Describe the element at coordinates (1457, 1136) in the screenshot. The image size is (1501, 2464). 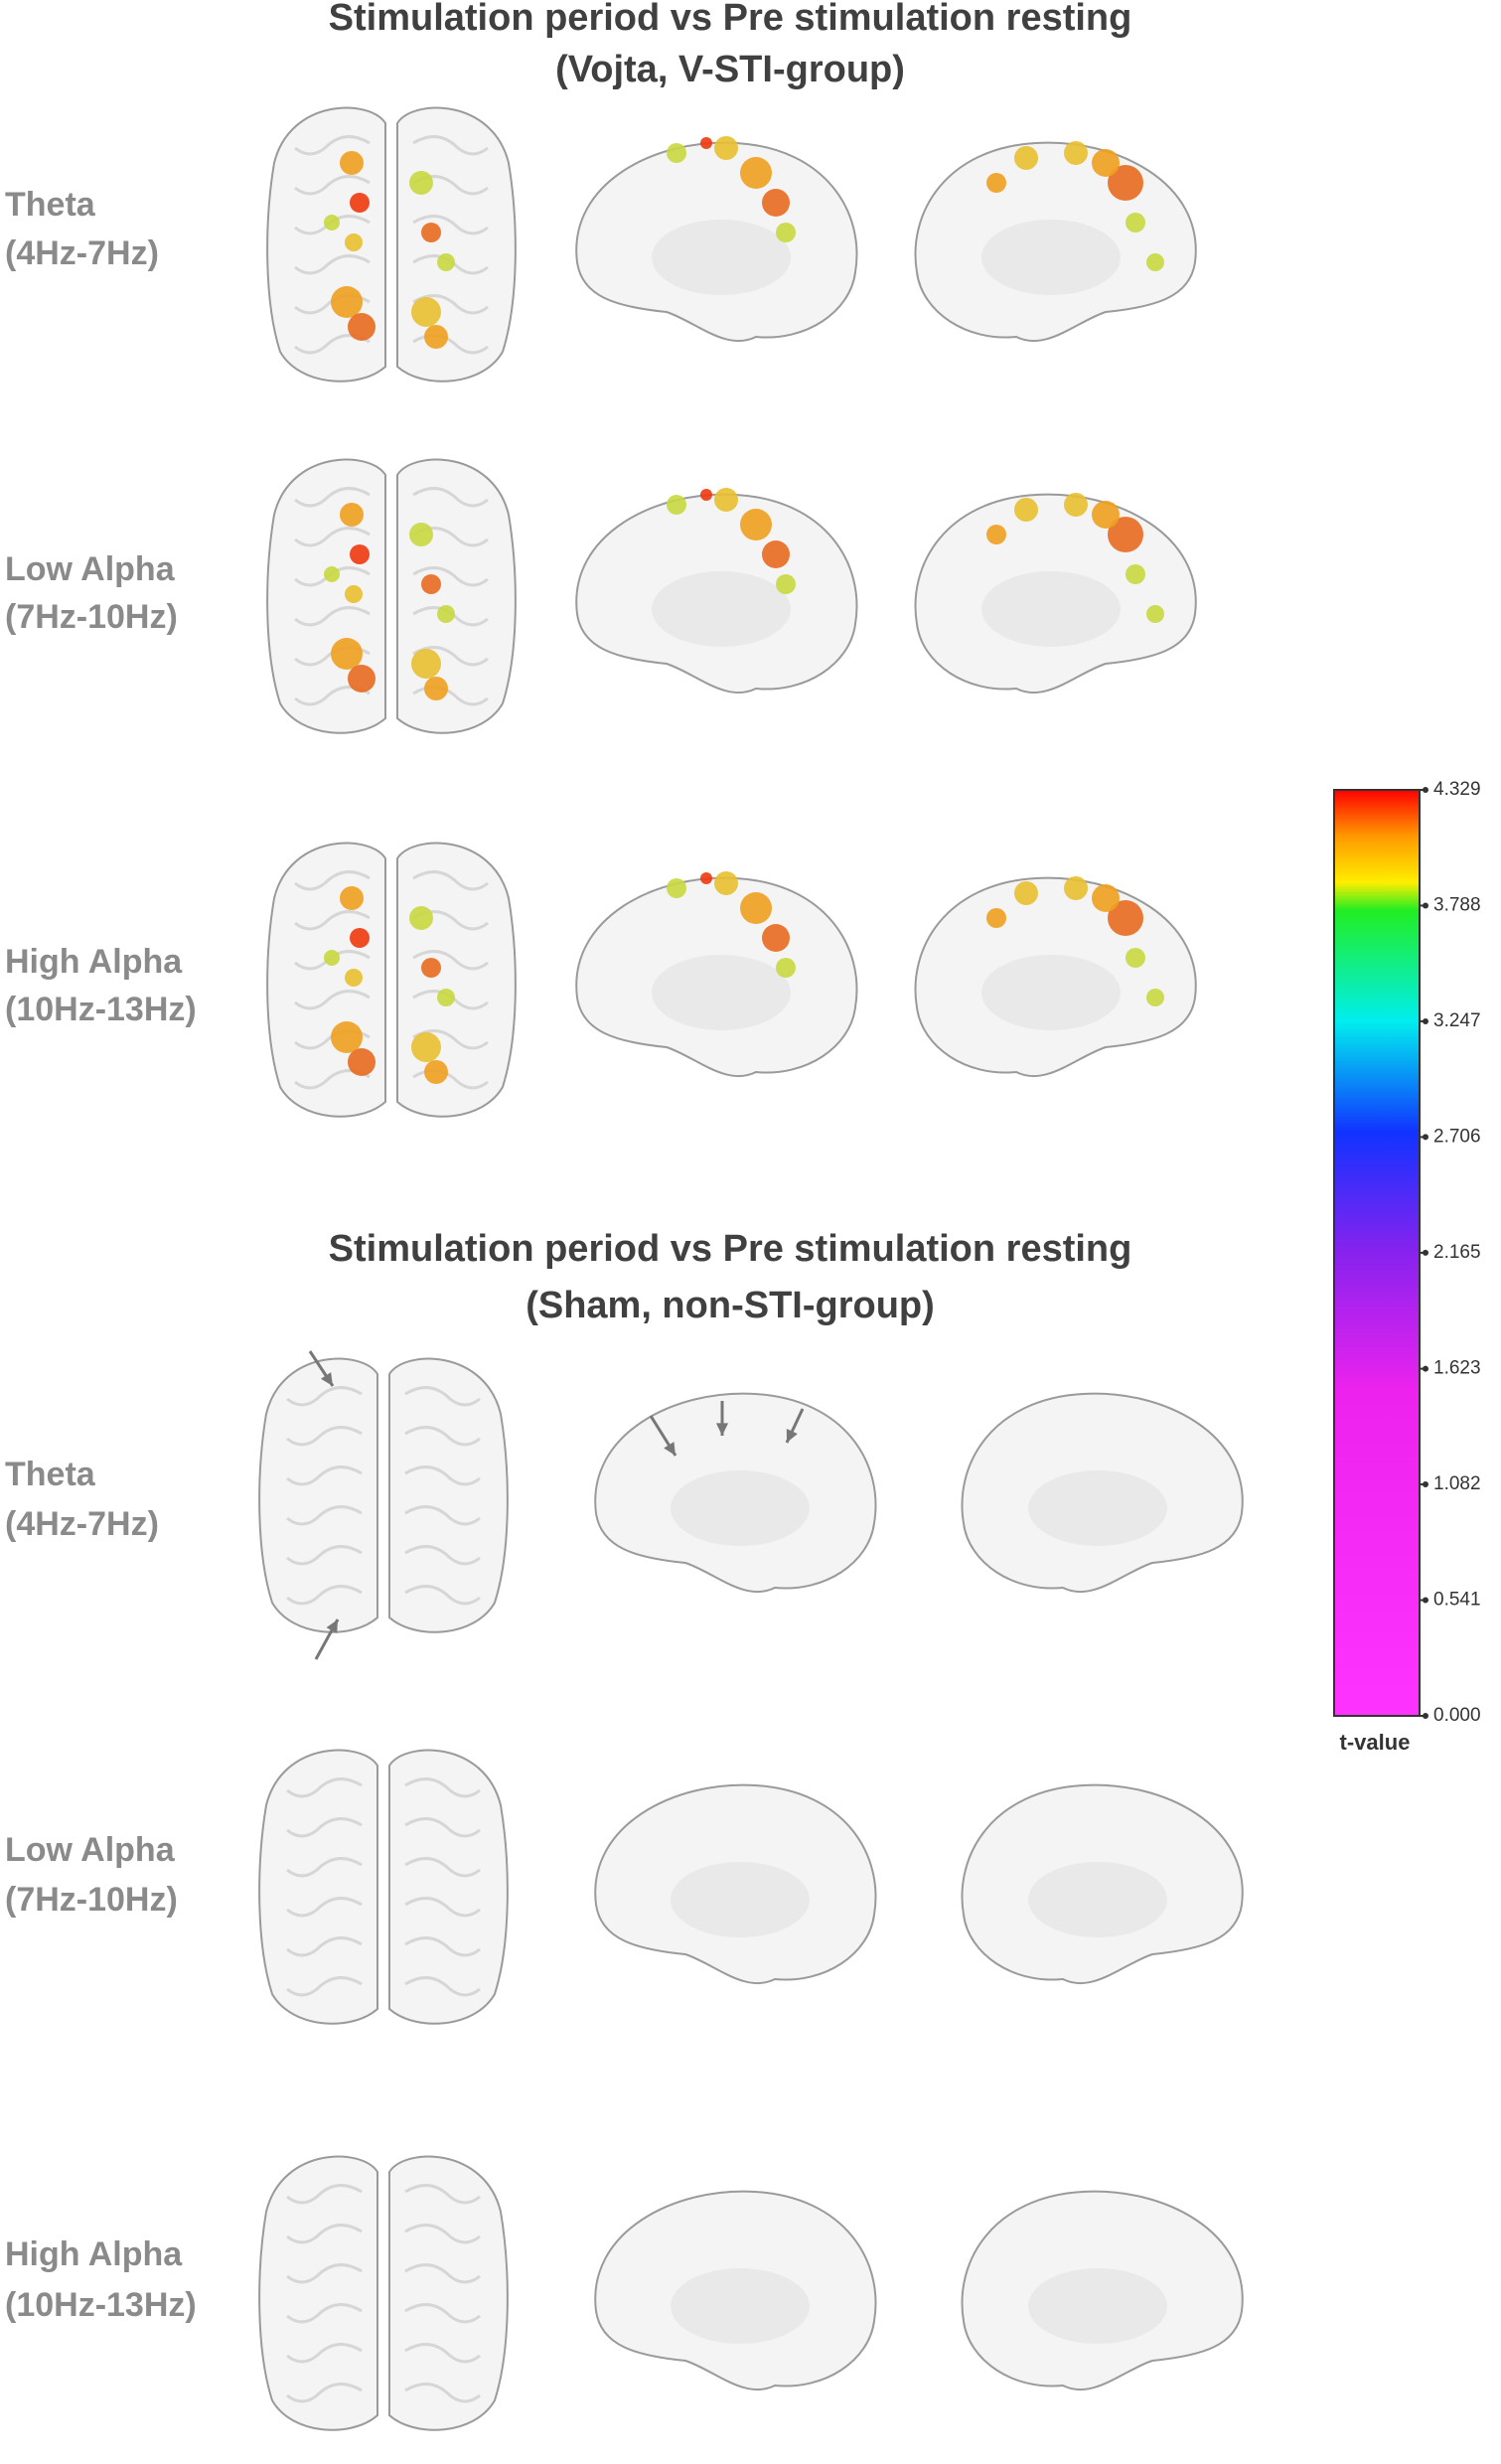
I see `colorbar-tick-label: 2.706` at that location.